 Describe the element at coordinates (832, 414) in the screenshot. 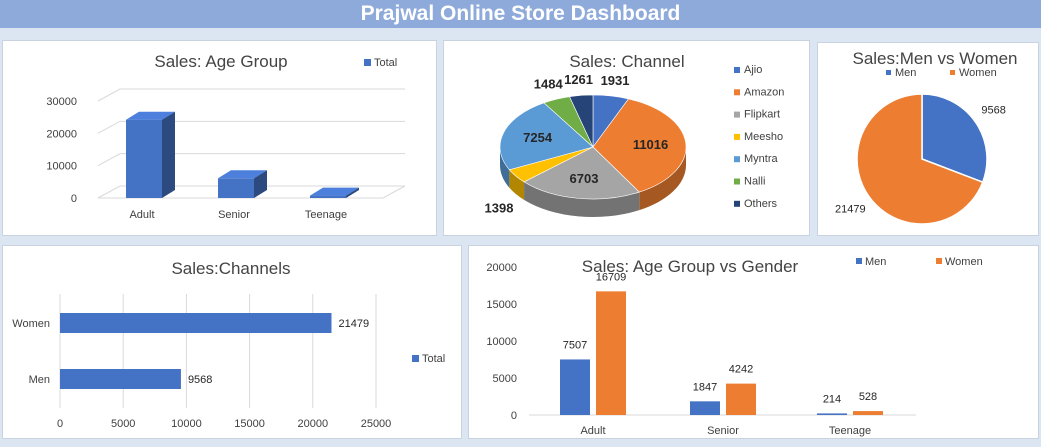

I see `bar-teenage-men` at that location.